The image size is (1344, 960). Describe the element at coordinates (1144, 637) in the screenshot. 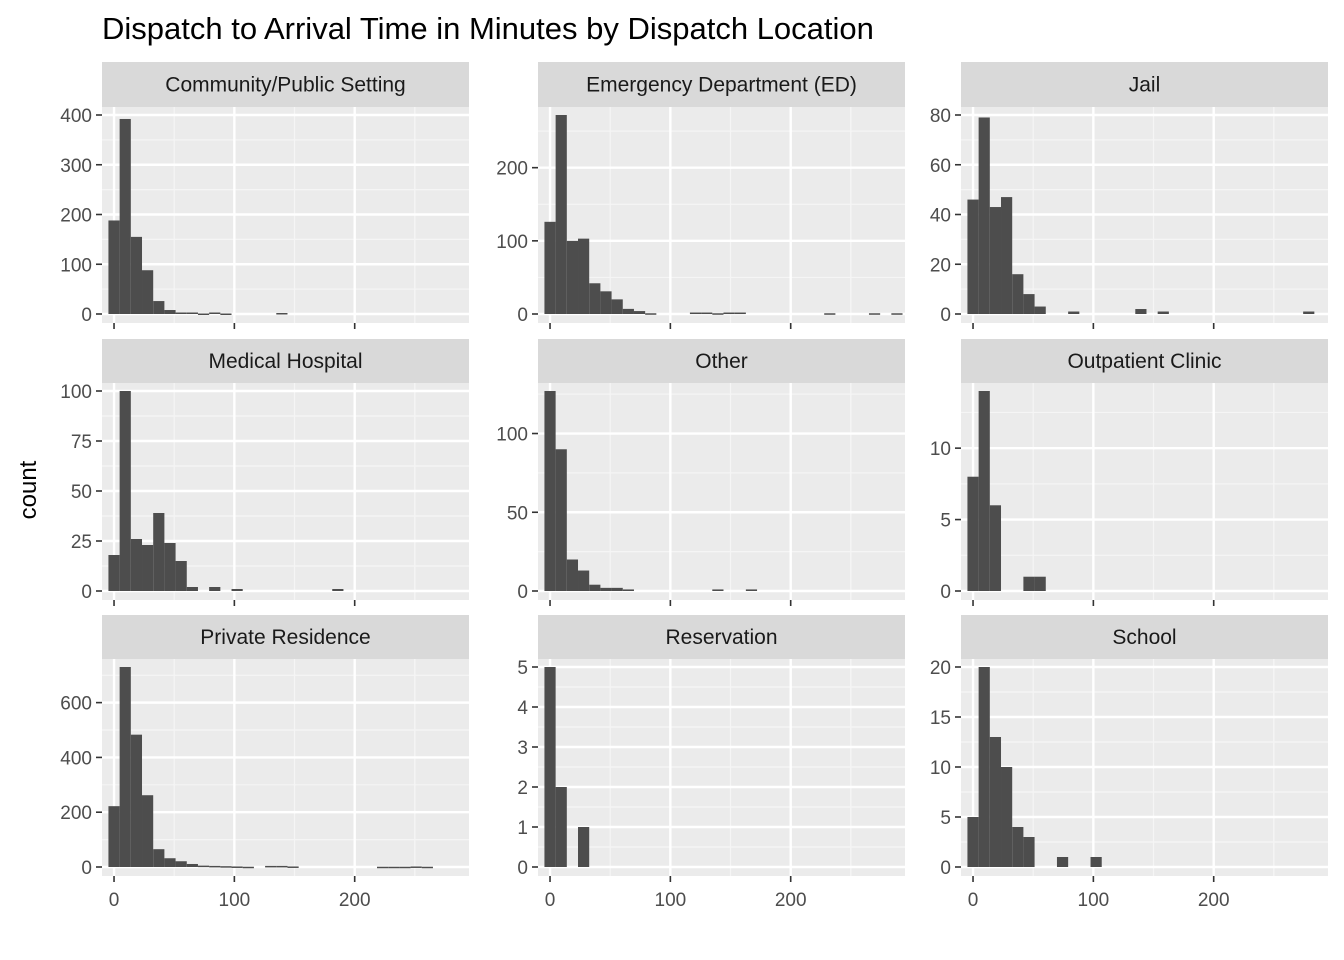

I see `facet-strip-label: School` at that location.